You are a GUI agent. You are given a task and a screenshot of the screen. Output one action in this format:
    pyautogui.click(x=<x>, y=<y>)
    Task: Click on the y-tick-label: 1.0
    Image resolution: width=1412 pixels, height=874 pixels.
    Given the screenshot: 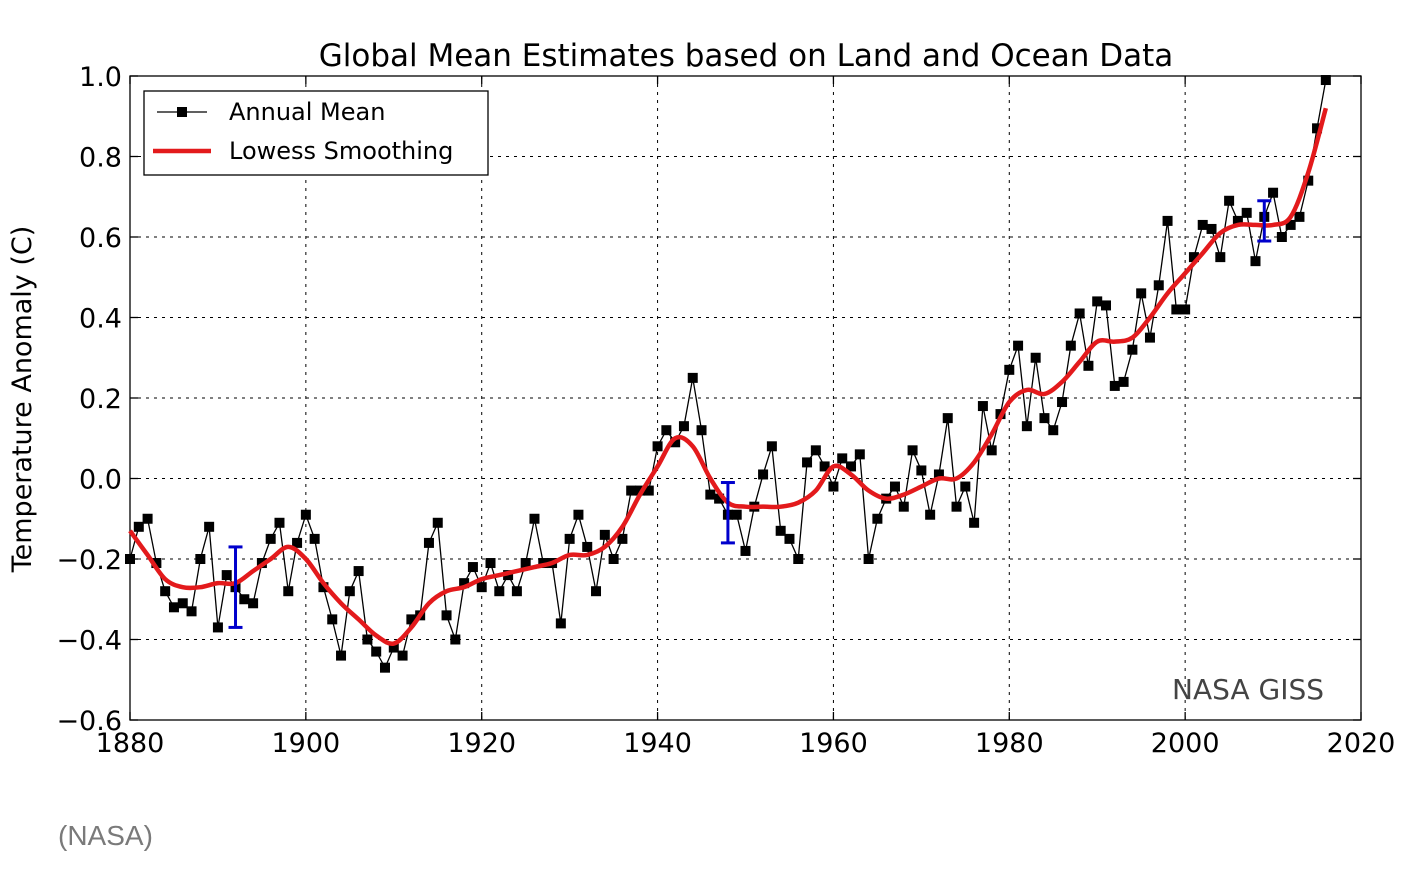 What is the action you would take?
    pyautogui.click(x=100, y=77)
    